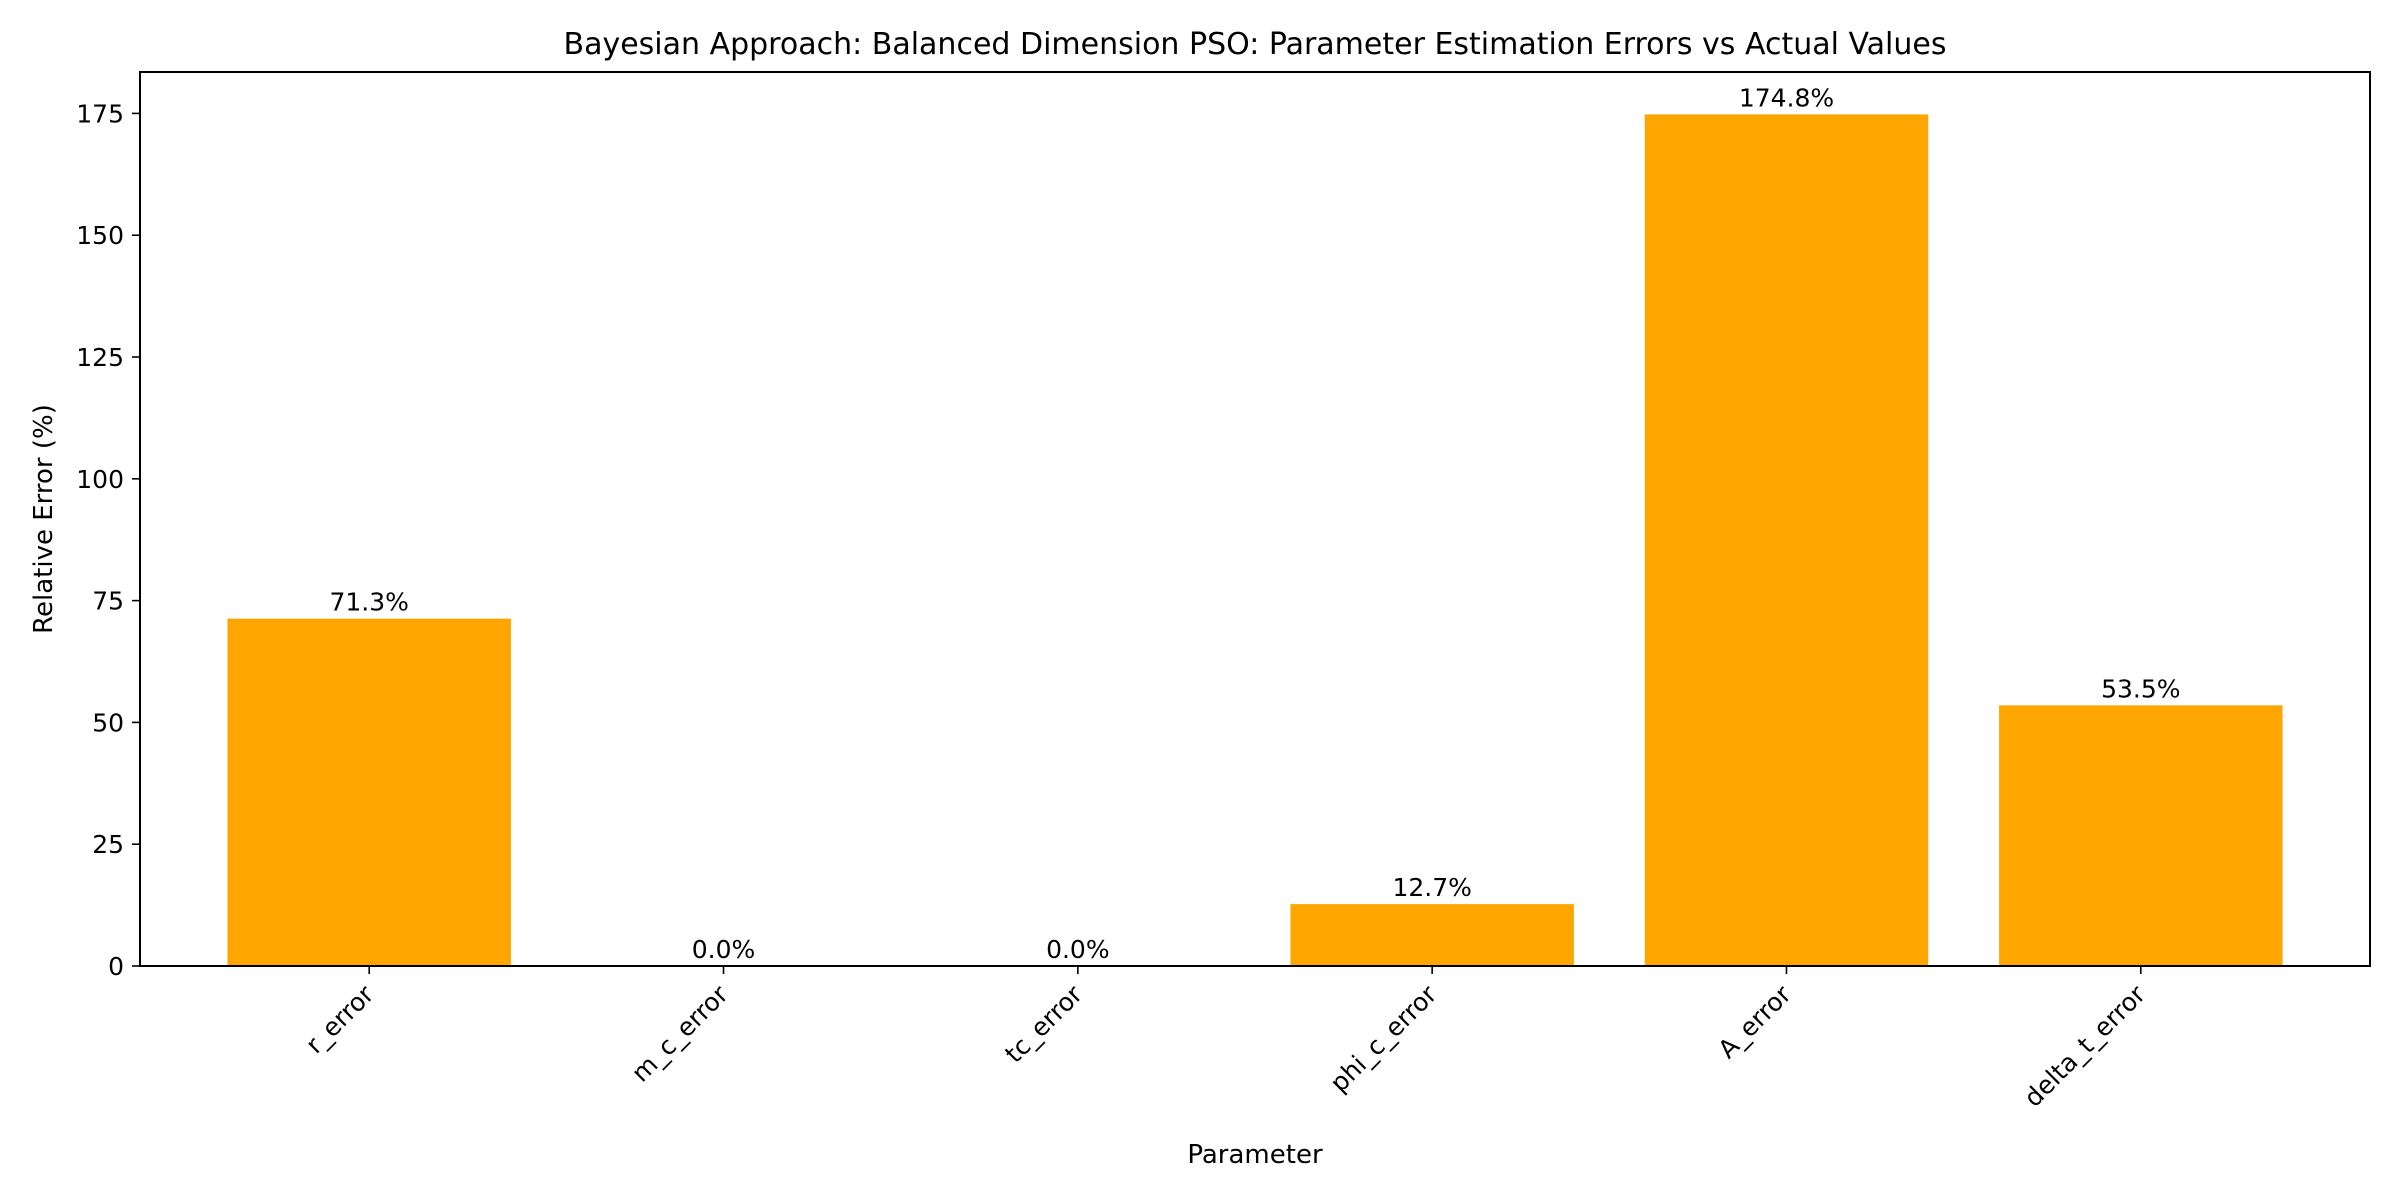 Image resolution: width=2400 pixels, height=1200 pixels. What do you see at coordinates (1786, 97) in the screenshot?
I see `data-label-A-error: 174.8%` at bounding box center [1786, 97].